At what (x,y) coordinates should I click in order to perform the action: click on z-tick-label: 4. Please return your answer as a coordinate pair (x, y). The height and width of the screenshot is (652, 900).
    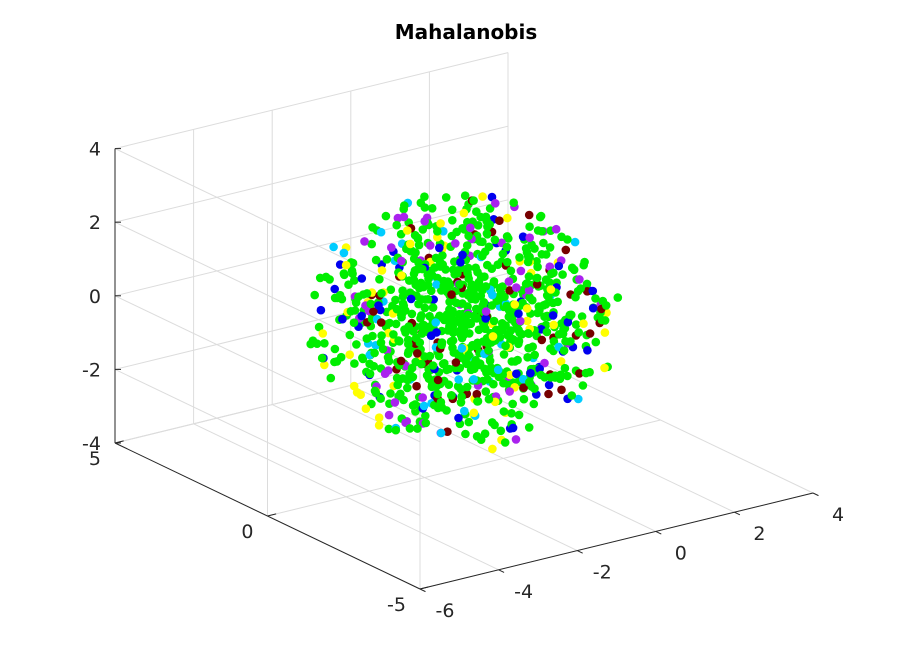
    Looking at the image, I should click on (95, 150).